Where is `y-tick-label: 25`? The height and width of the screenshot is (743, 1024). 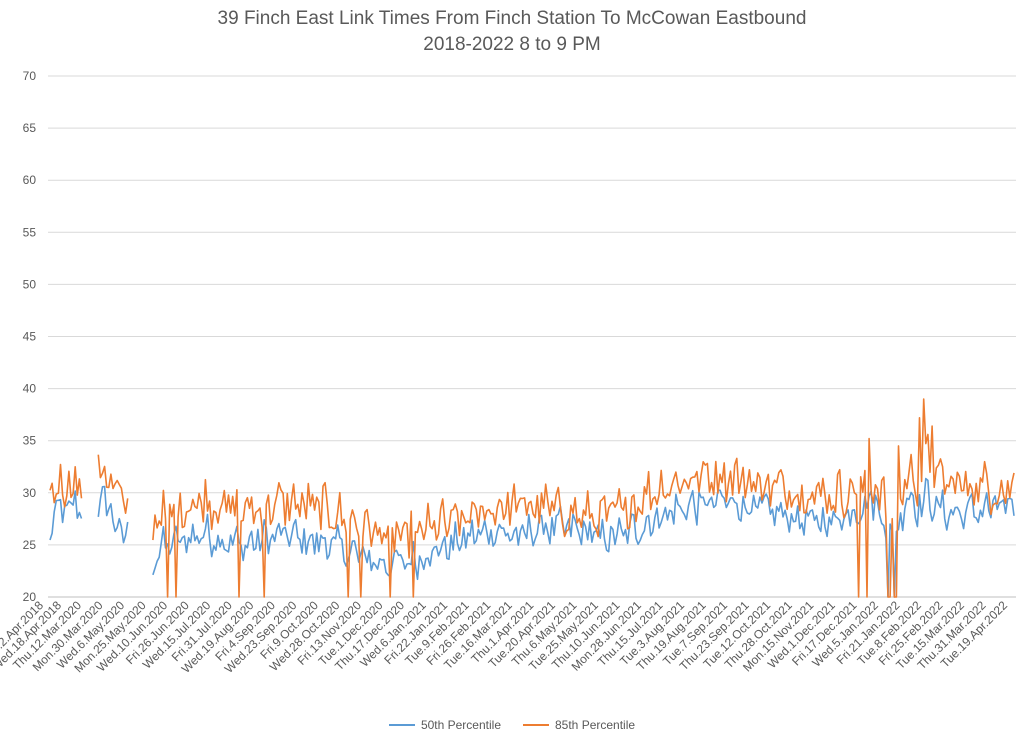 y-tick-label: 25 is located at coordinates (30, 545).